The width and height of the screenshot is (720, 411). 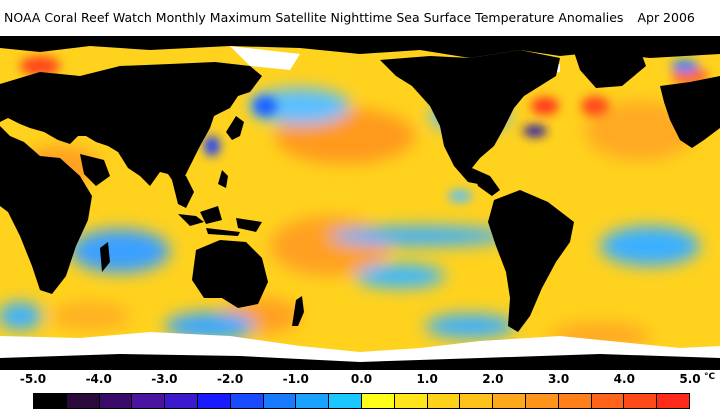 I want to click on indochina, so click(x=182, y=190).